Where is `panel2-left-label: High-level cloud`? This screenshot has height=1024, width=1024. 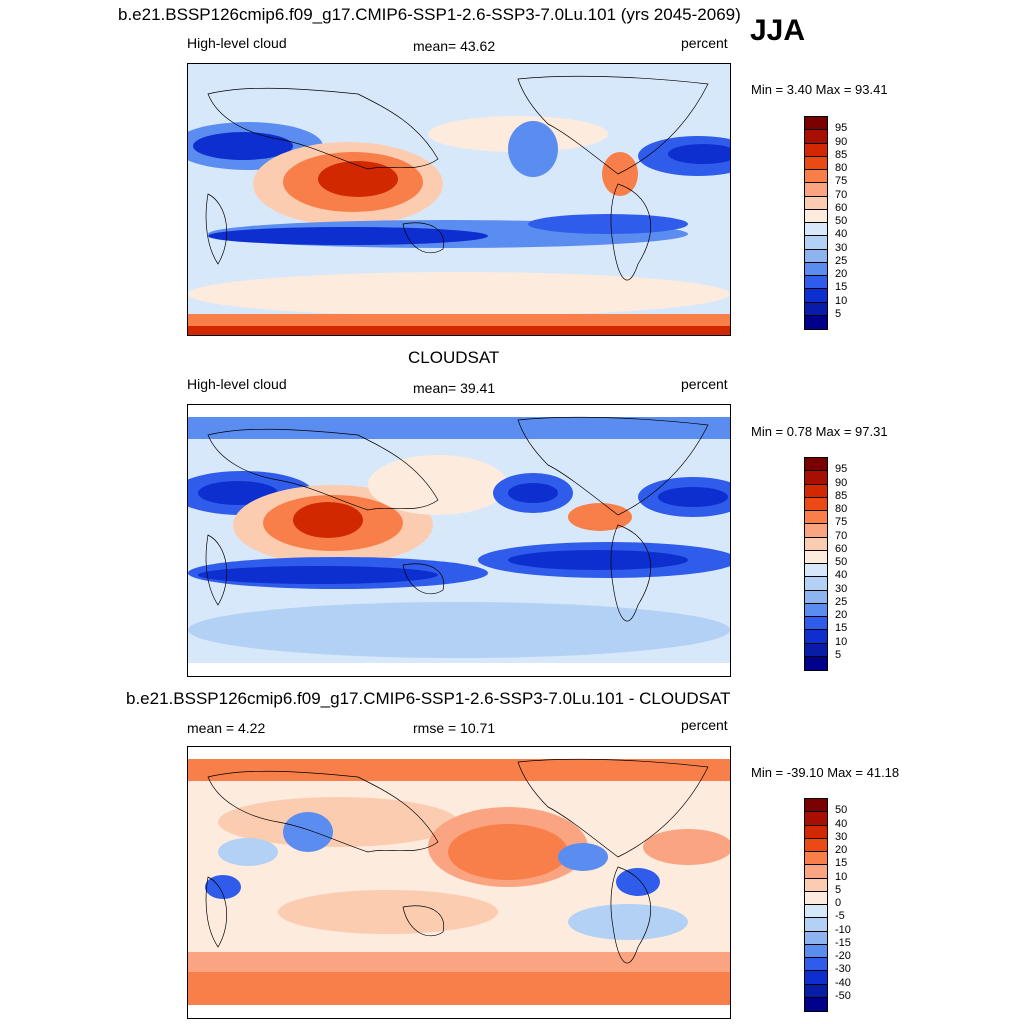 panel2-left-label: High-level cloud is located at coordinates (237, 384).